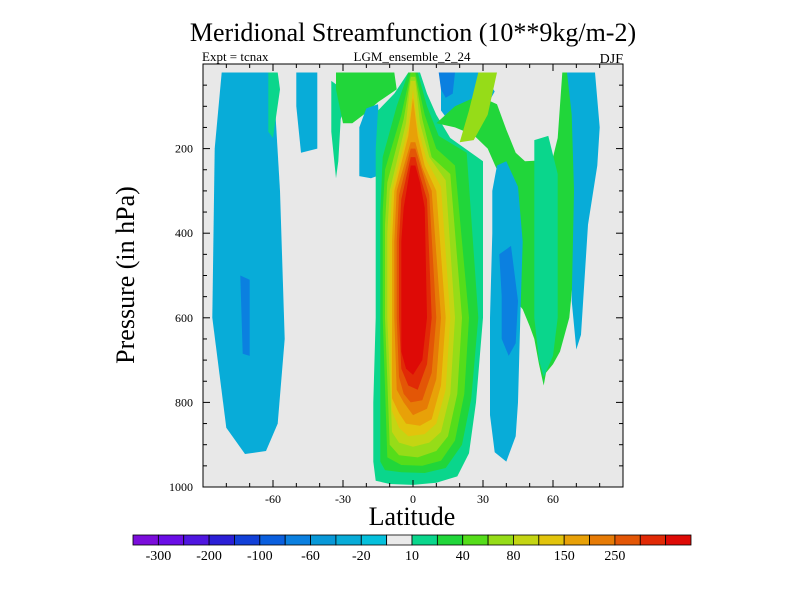 This screenshot has height=605, width=800. What do you see at coordinates (260, 556) in the screenshot?
I see `colorbar-label: -100` at bounding box center [260, 556].